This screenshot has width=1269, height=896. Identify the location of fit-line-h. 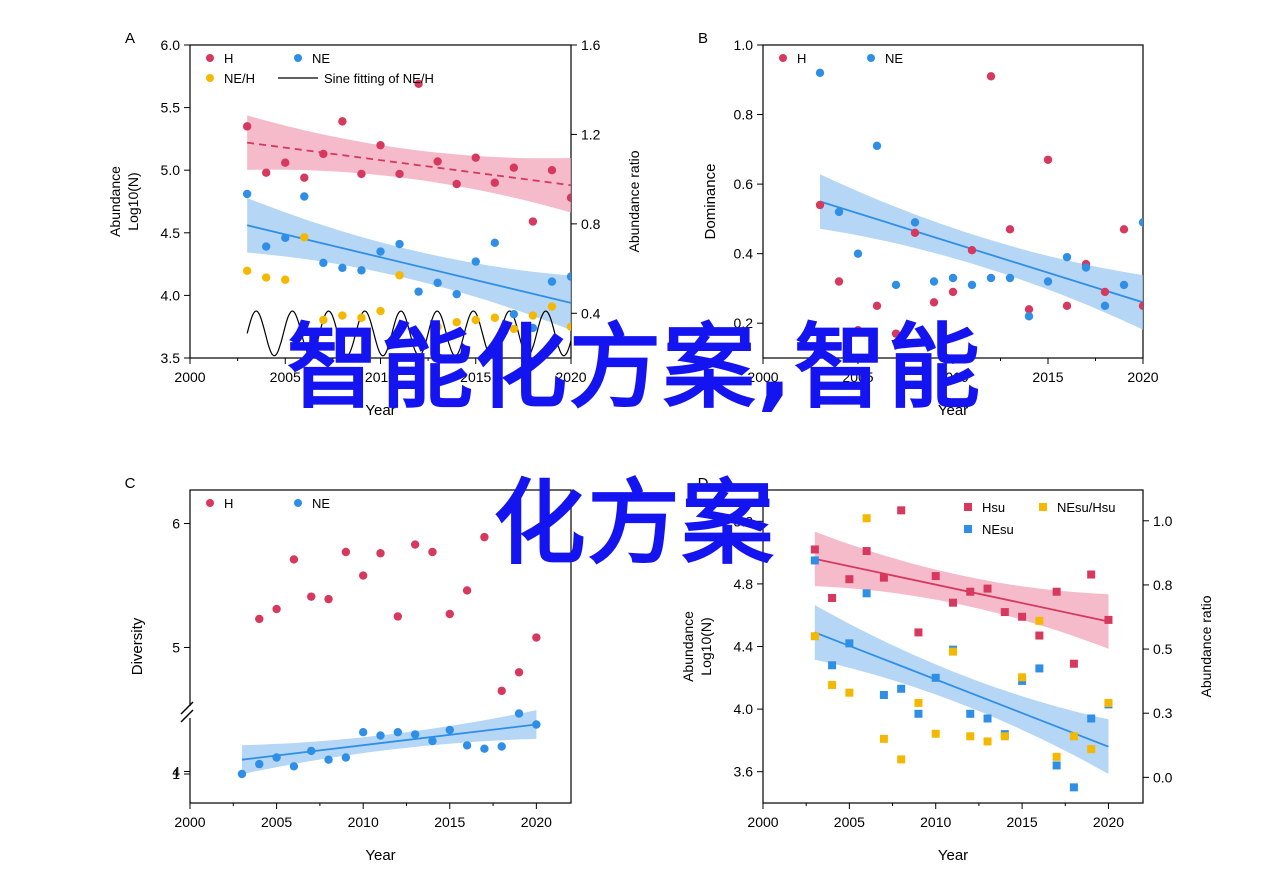
(409, 164).